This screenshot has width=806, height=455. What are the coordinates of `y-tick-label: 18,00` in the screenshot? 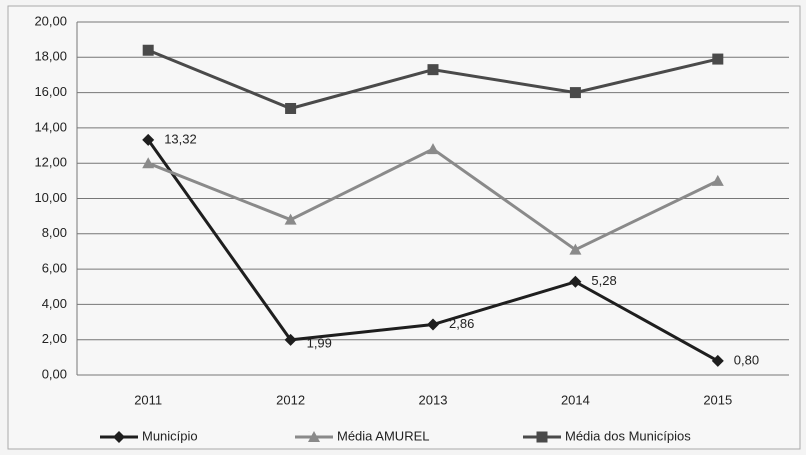 It's located at (50, 56).